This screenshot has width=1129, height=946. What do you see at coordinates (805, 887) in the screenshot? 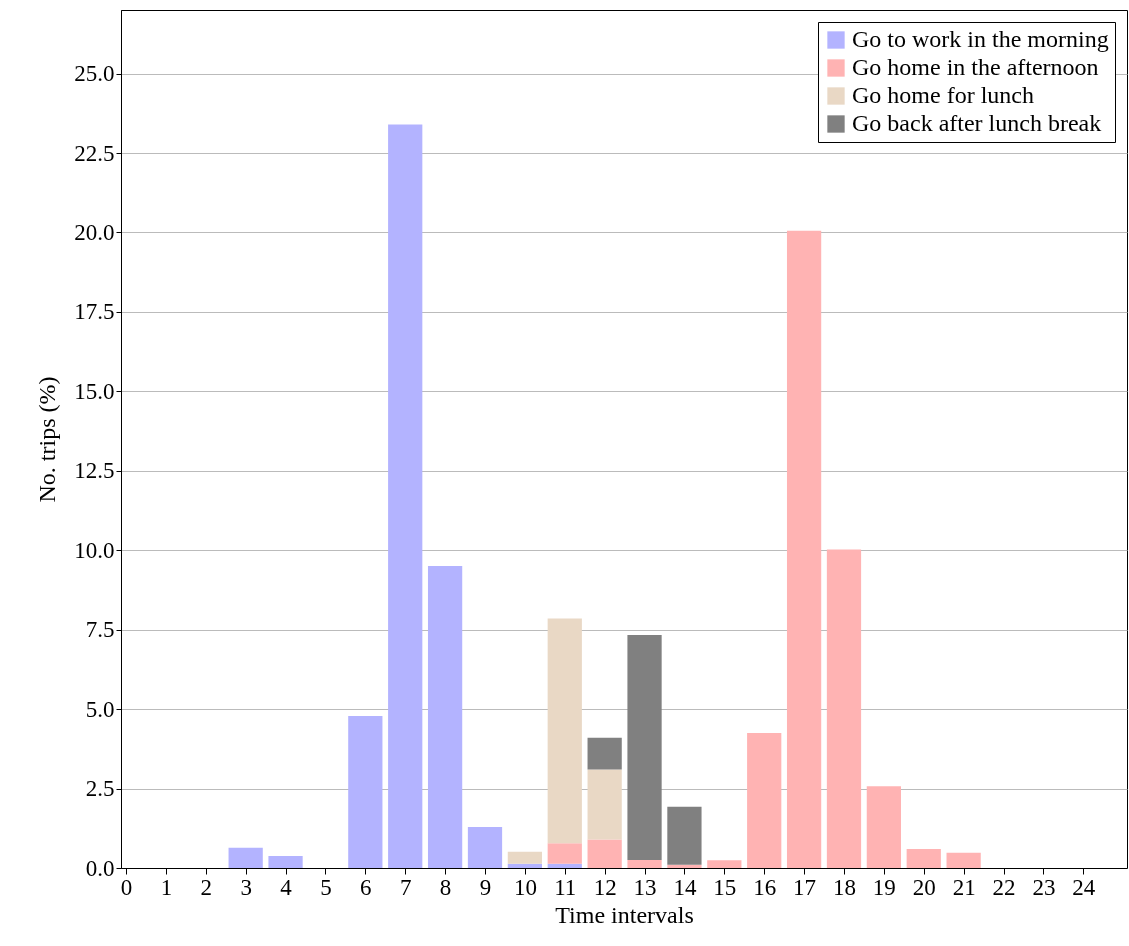
I see `x-tick-label: 17` at bounding box center [805, 887].